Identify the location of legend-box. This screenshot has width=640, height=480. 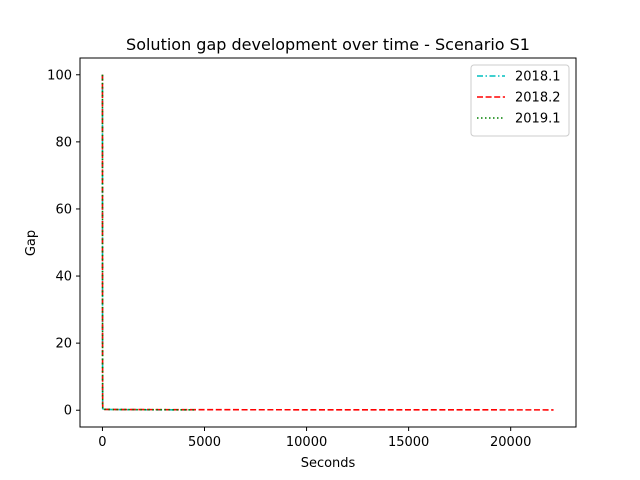
(520, 100).